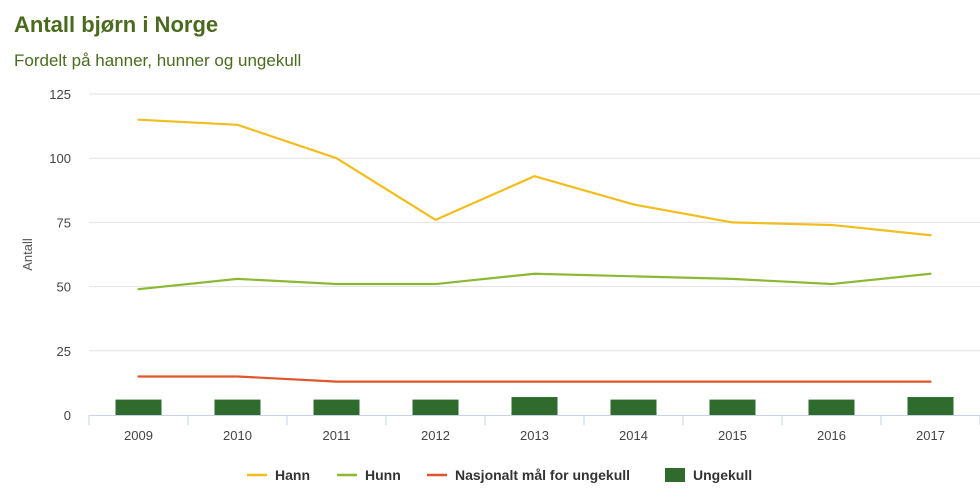 The width and height of the screenshot is (980, 498). Describe the element at coordinates (138, 435) in the screenshot. I see `x-tick-label: 2009` at that location.